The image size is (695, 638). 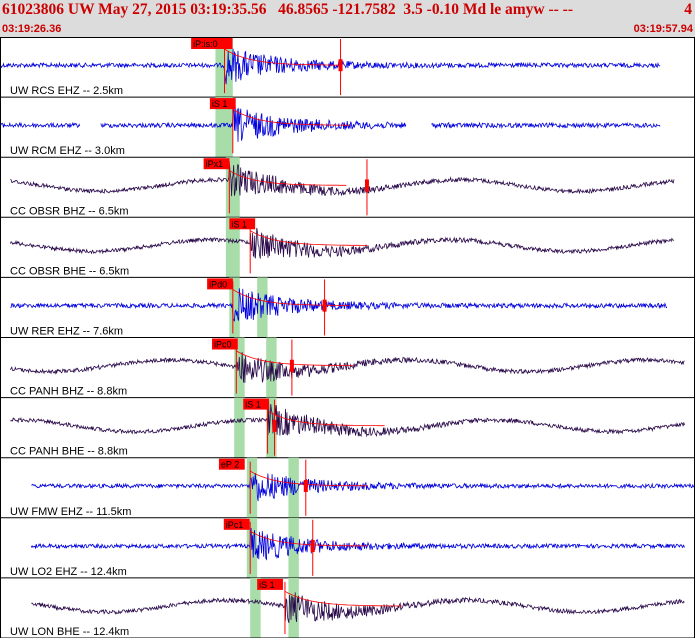 I want to click on event-title-extra: 4, so click(x=688, y=9).